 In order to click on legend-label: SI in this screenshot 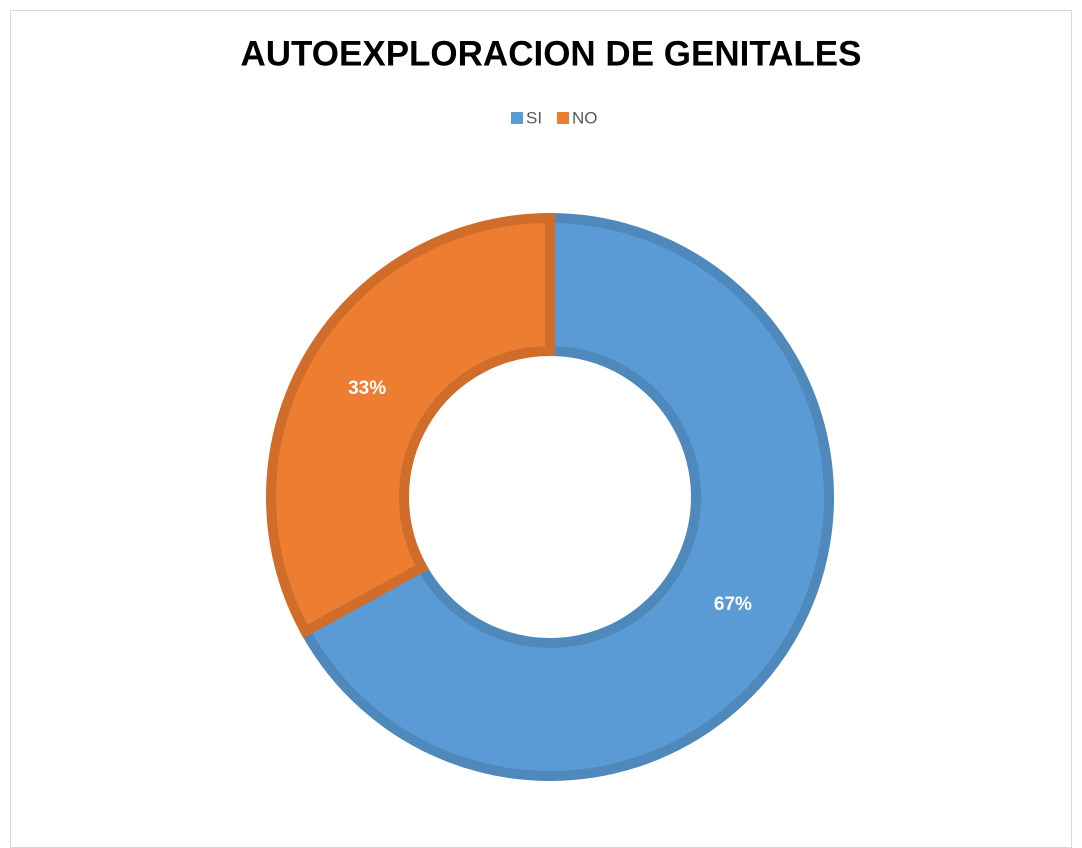, I will do `click(534, 117)`.